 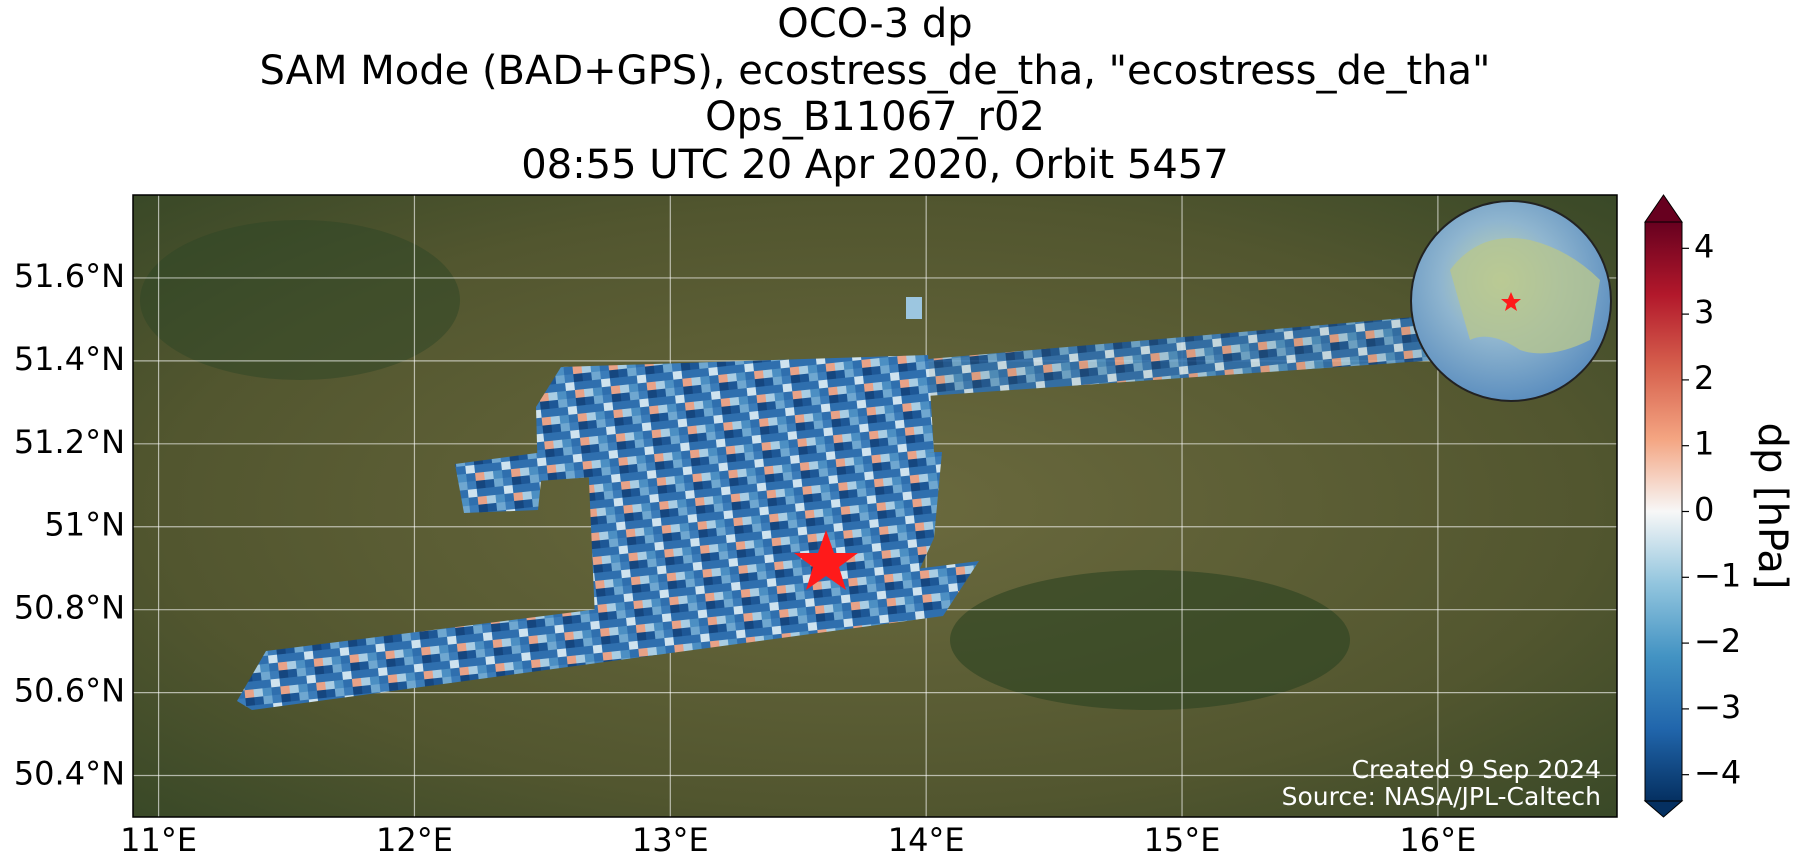 I want to click on globe-land, so click(x=1525, y=296).